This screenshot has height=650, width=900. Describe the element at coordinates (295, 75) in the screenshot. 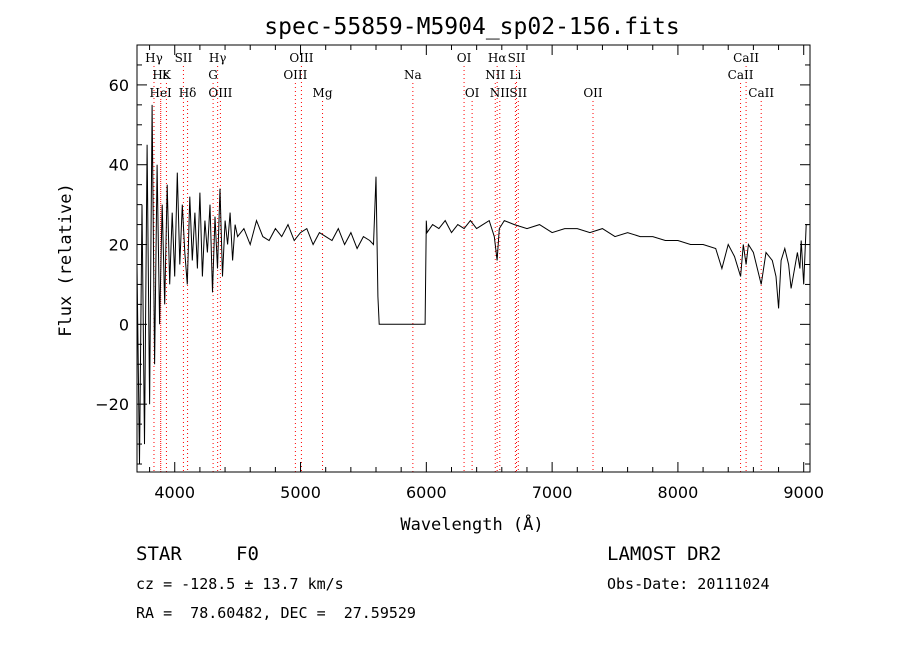

I see `line-label-10: OIII` at that location.